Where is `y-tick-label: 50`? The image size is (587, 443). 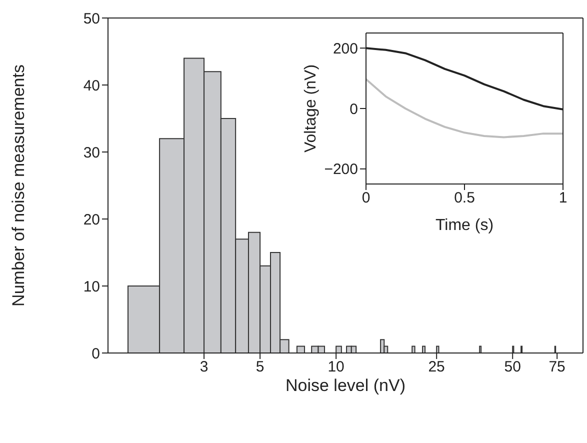
y-tick-label: 50 is located at coordinates (91, 19).